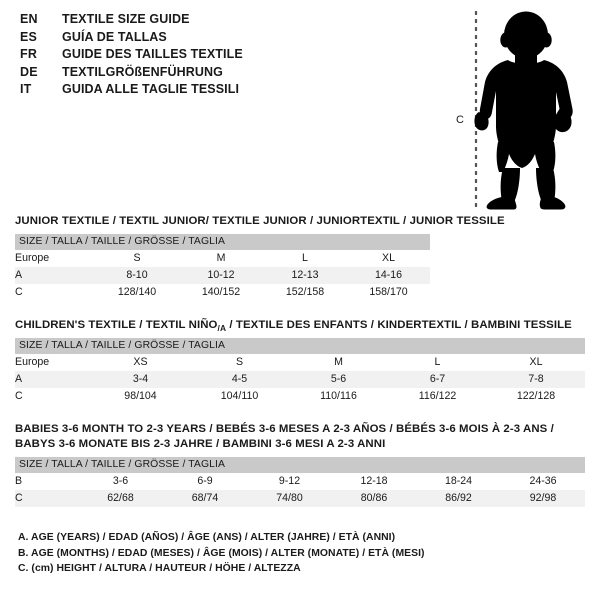 The image size is (600, 600). I want to click on table-row: A 3-4 4-5 5-6 6-7 7-8, so click(300, 379).